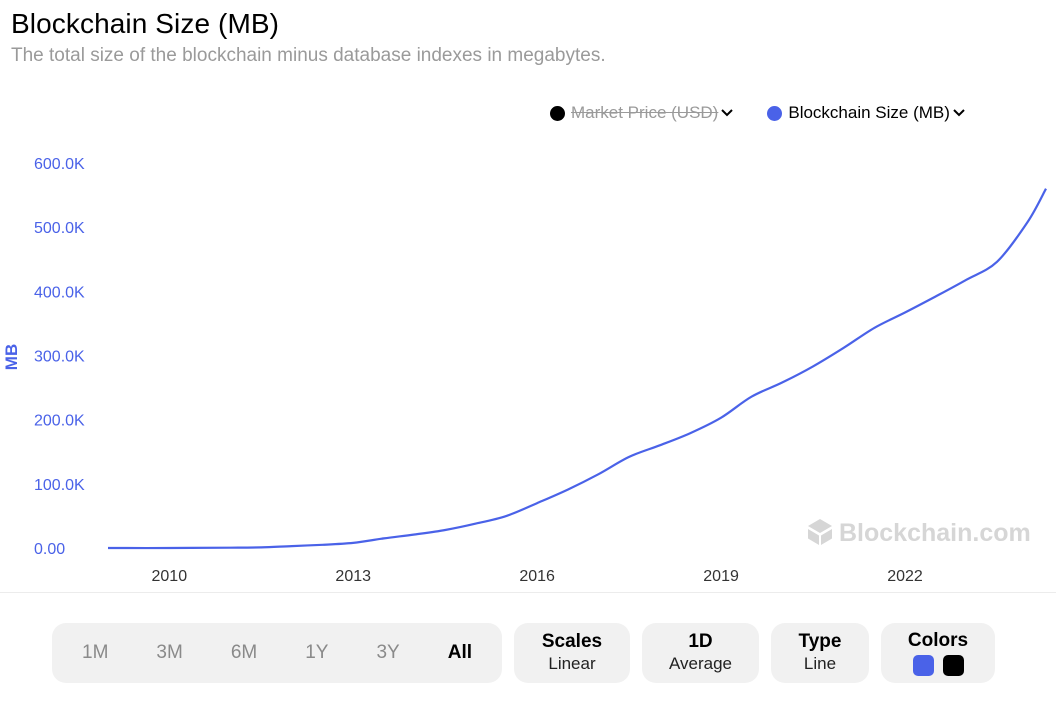 The image size is (1056, 727). I want to click on range-3y-button: 3Y, so click(388, 652).